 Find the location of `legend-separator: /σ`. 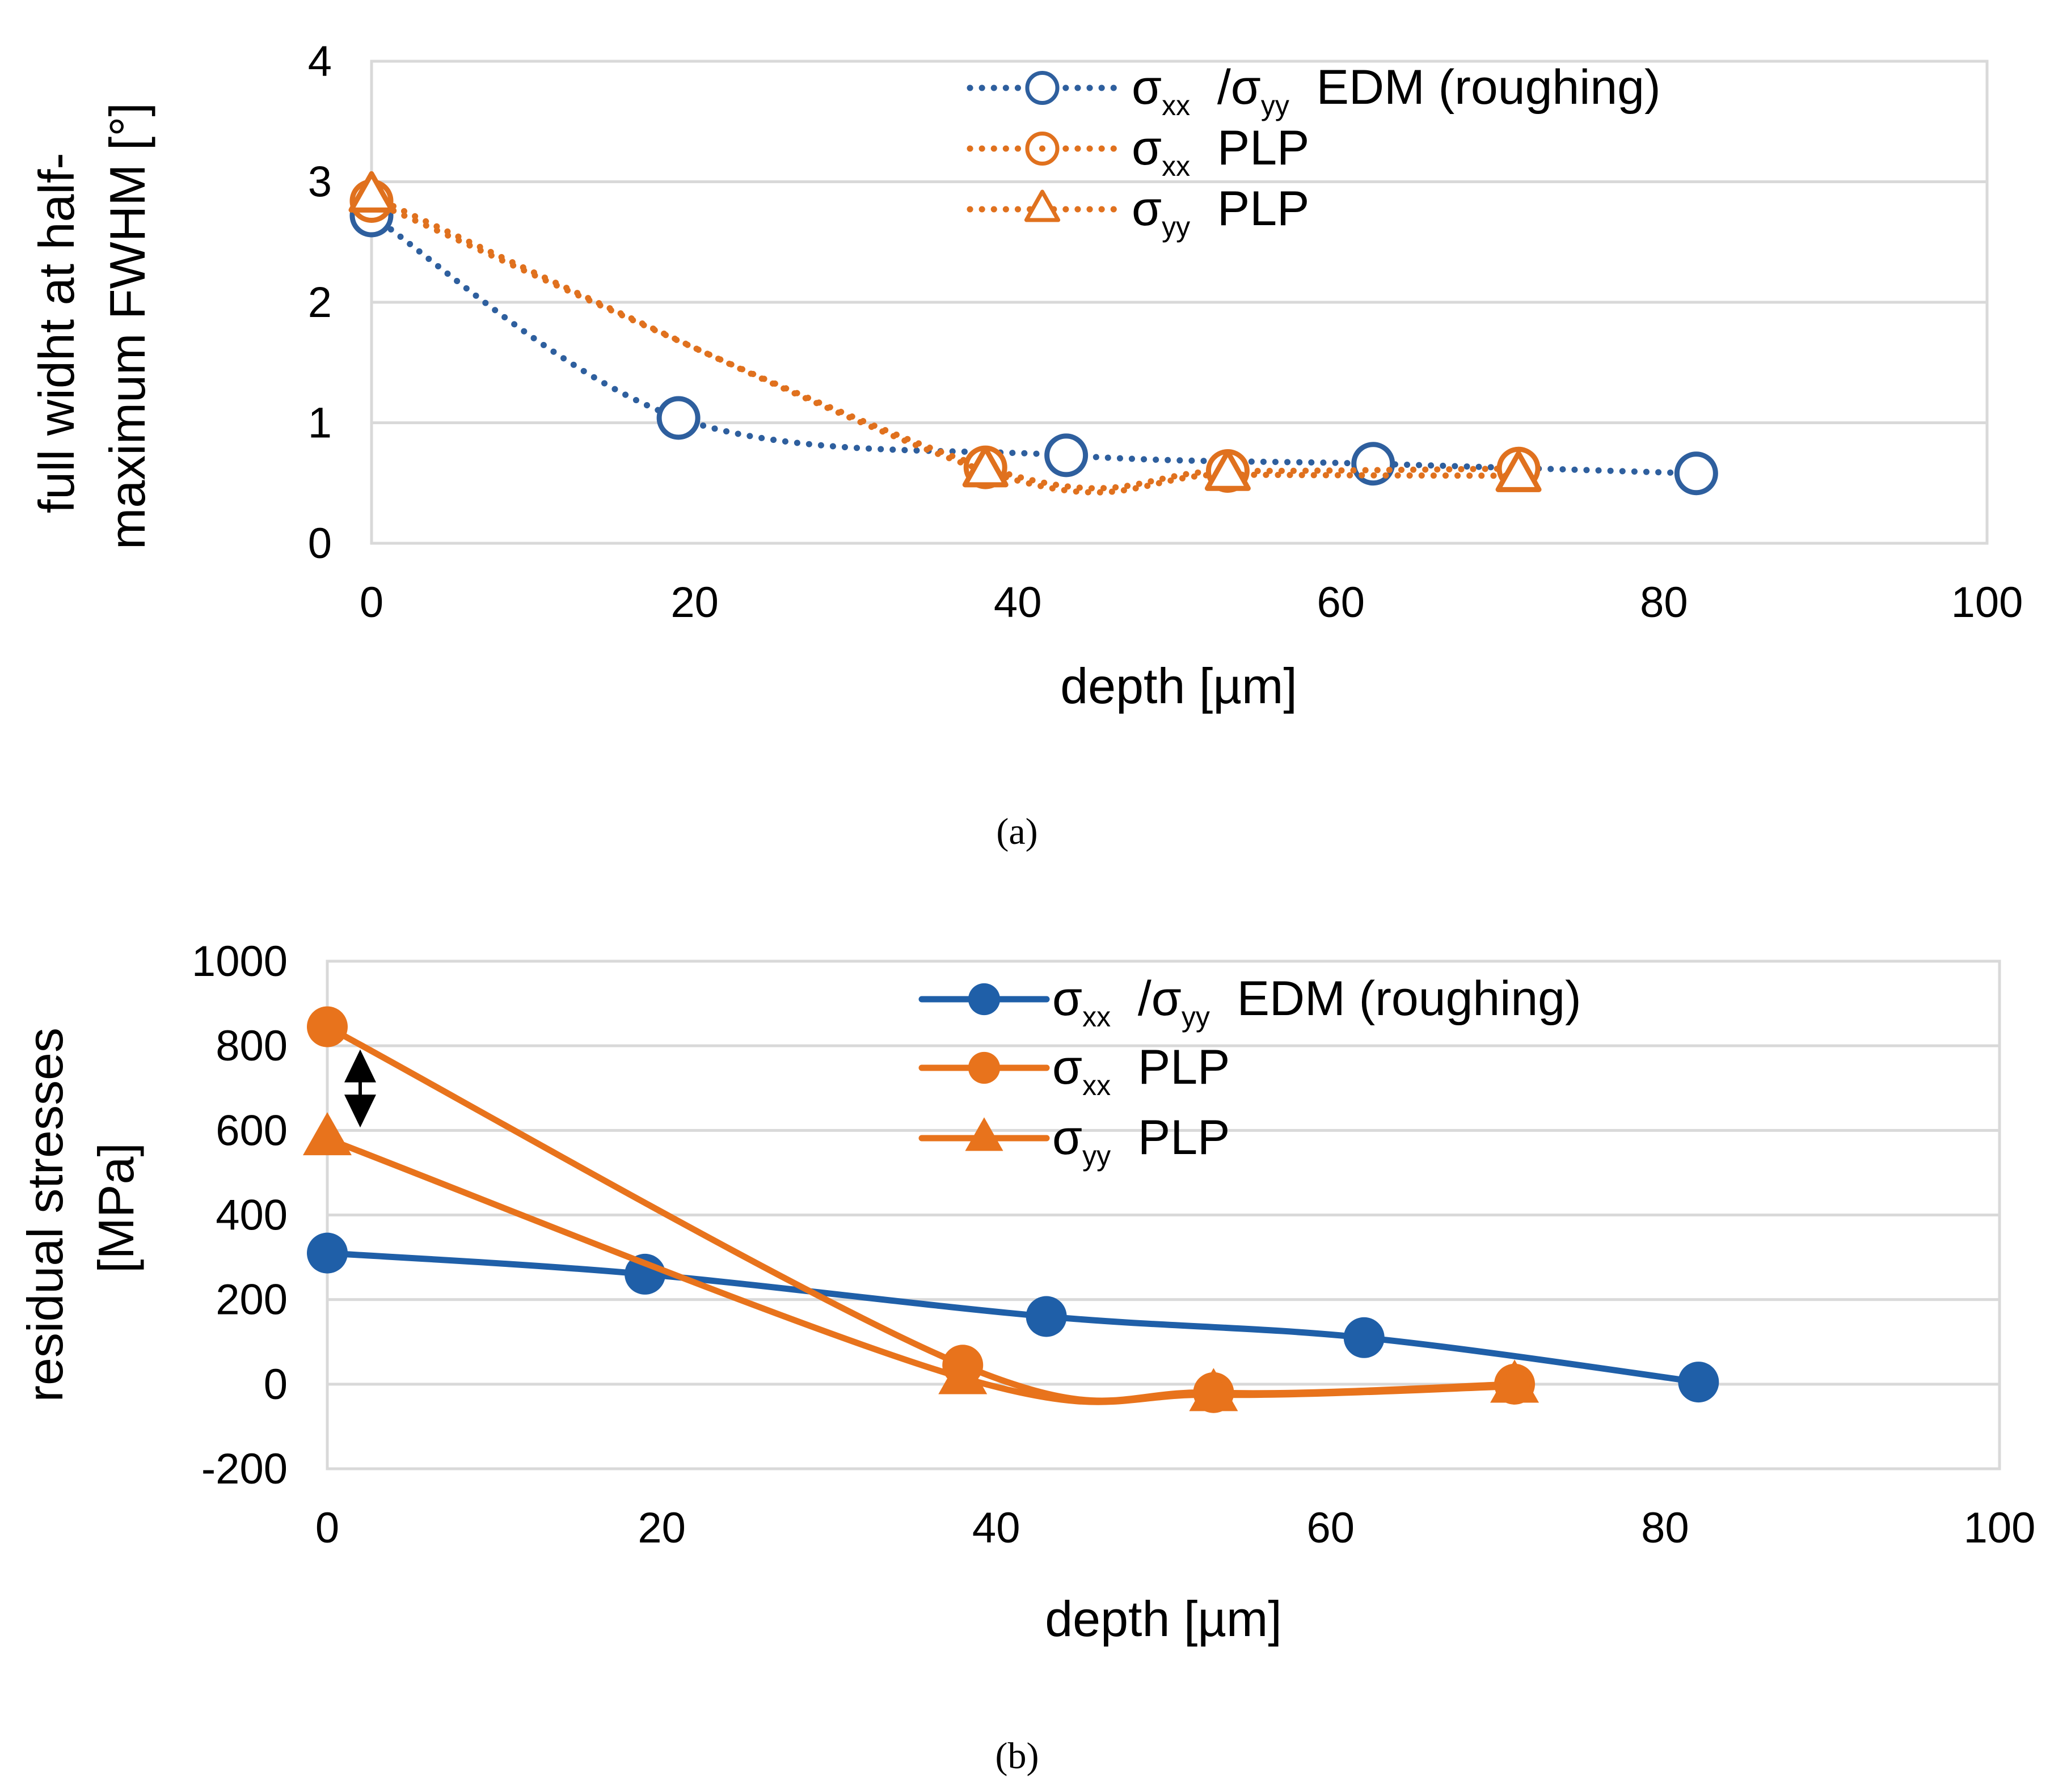

legend-separator: /σ is located at coordinates (1225, 87).